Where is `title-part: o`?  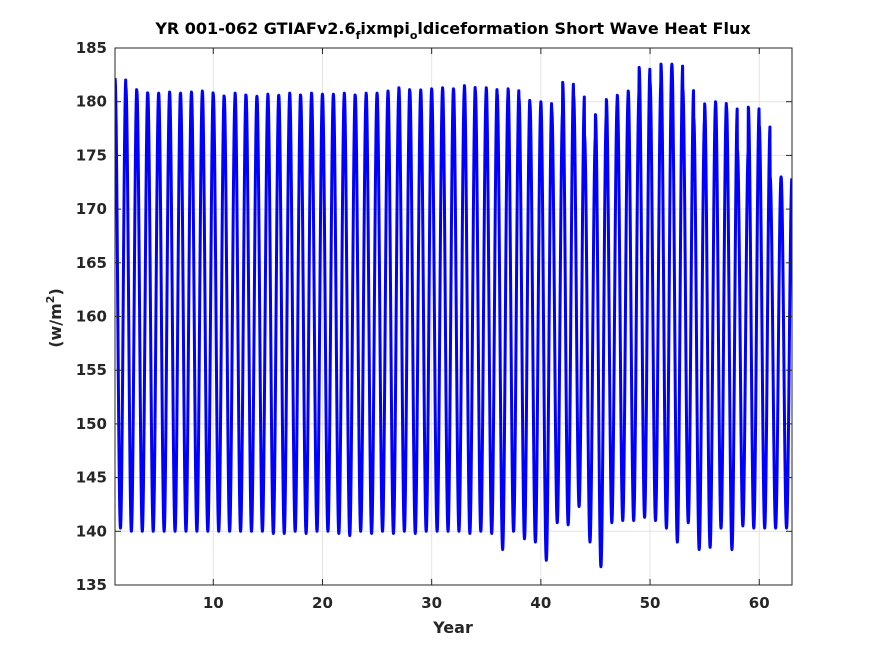 title-part: o is located at coordinates (414, 35).